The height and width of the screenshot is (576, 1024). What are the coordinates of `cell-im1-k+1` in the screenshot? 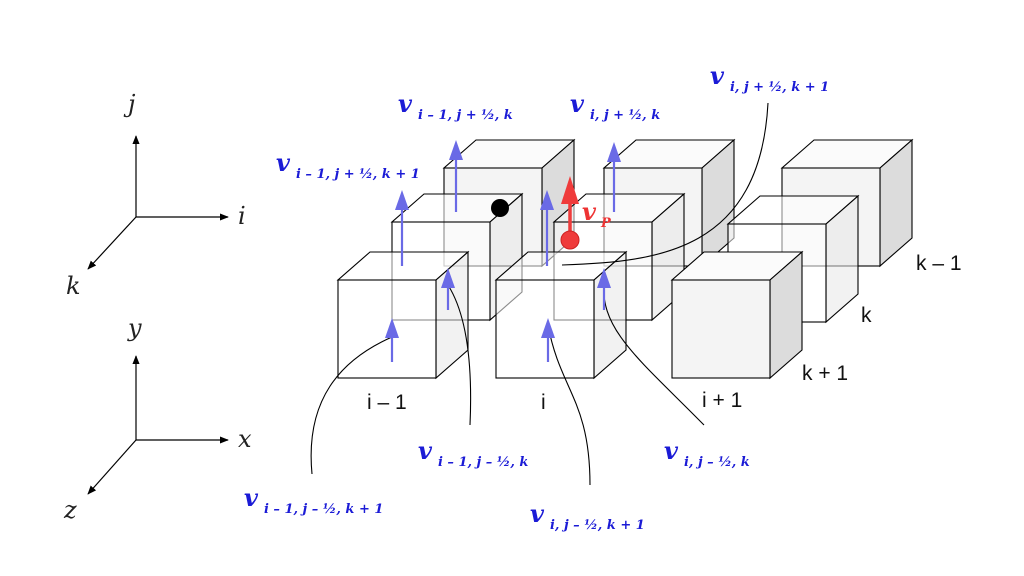 It's located at (403, 315).